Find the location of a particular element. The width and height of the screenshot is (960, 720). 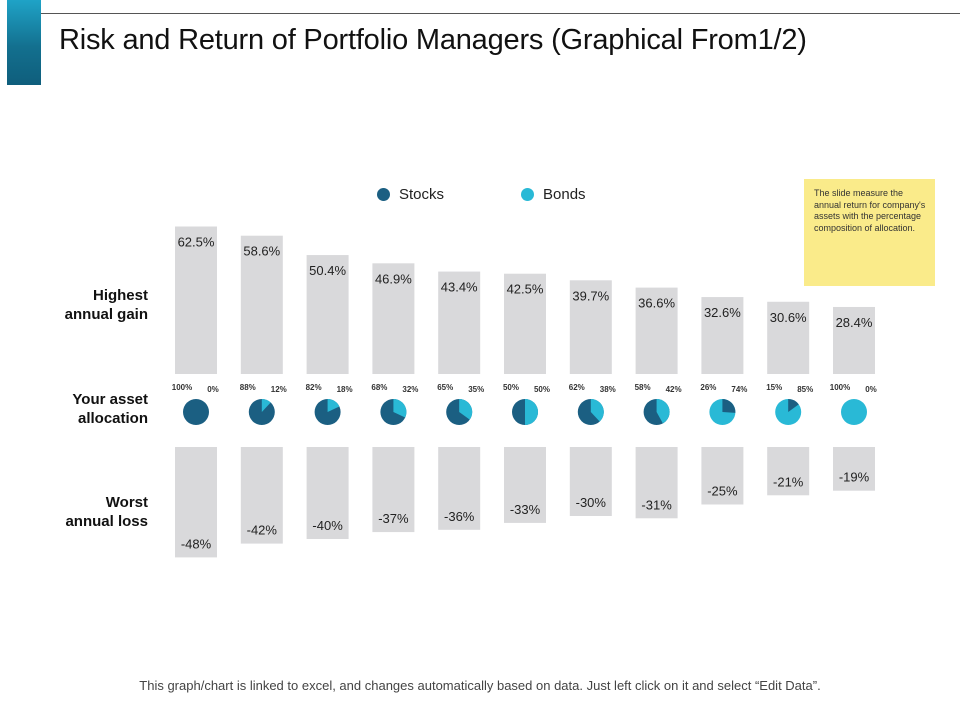

loss-value-label: -31% is located at coordinates (656, 504).